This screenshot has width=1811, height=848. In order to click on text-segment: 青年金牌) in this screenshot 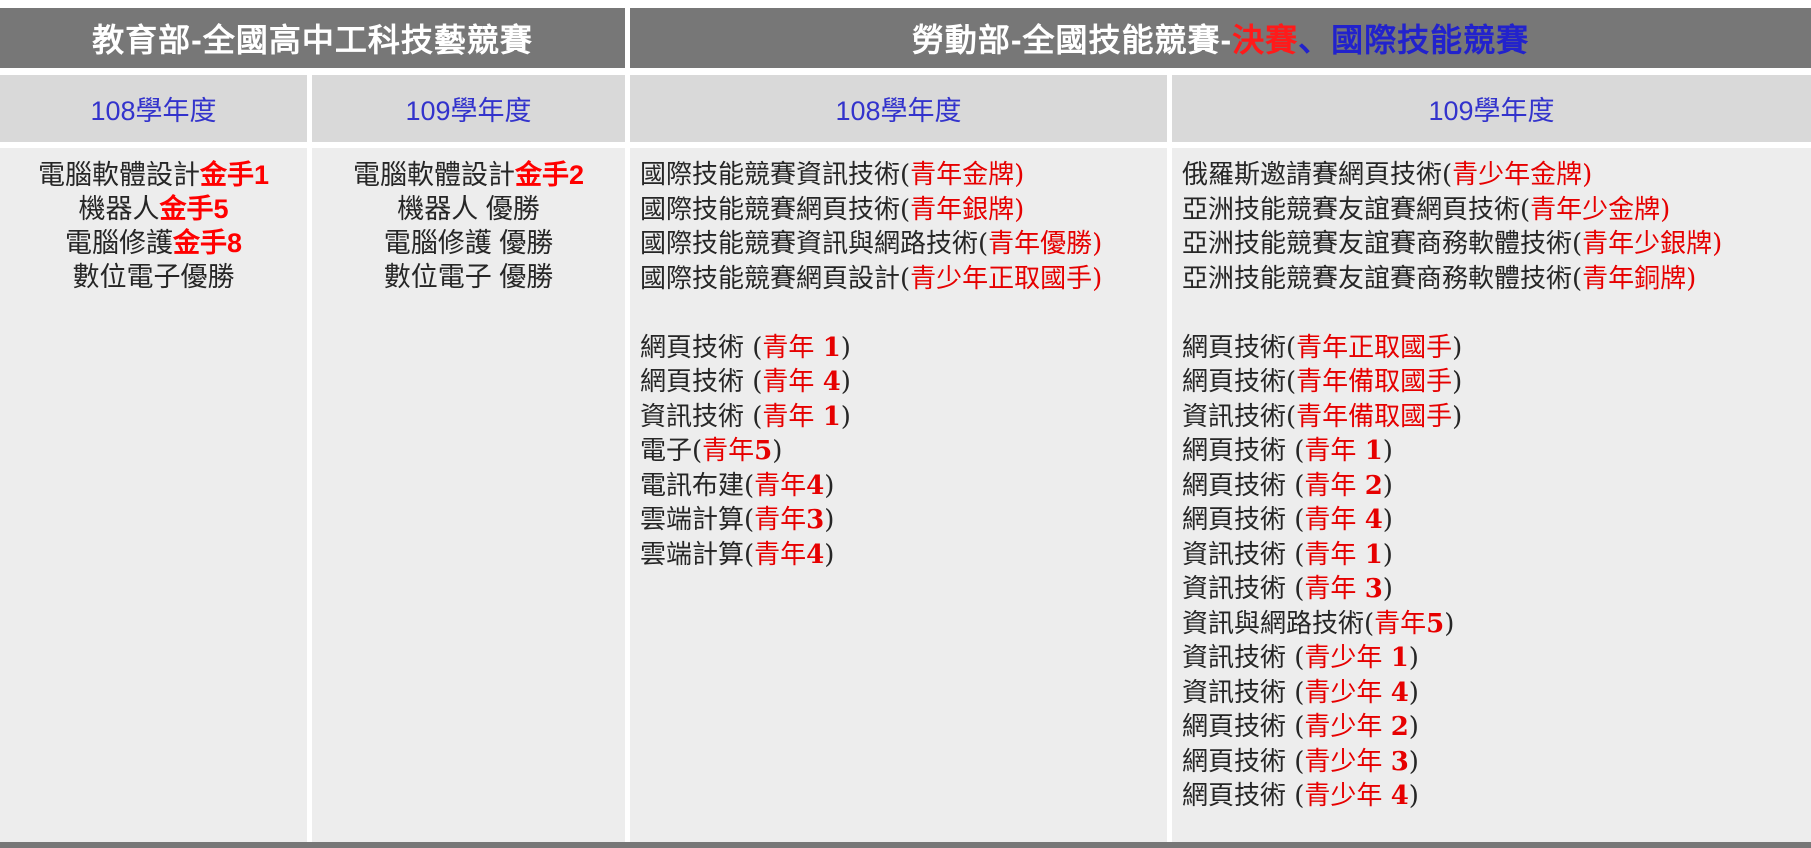, I will do `click(967, 175)`.